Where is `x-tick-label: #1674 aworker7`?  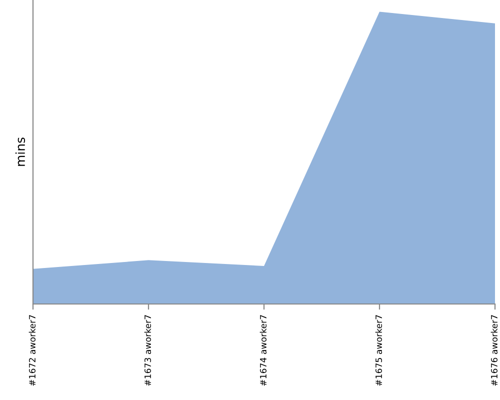 x-tick-label: #1674 aworker7 is located at coordinates (263, 350).